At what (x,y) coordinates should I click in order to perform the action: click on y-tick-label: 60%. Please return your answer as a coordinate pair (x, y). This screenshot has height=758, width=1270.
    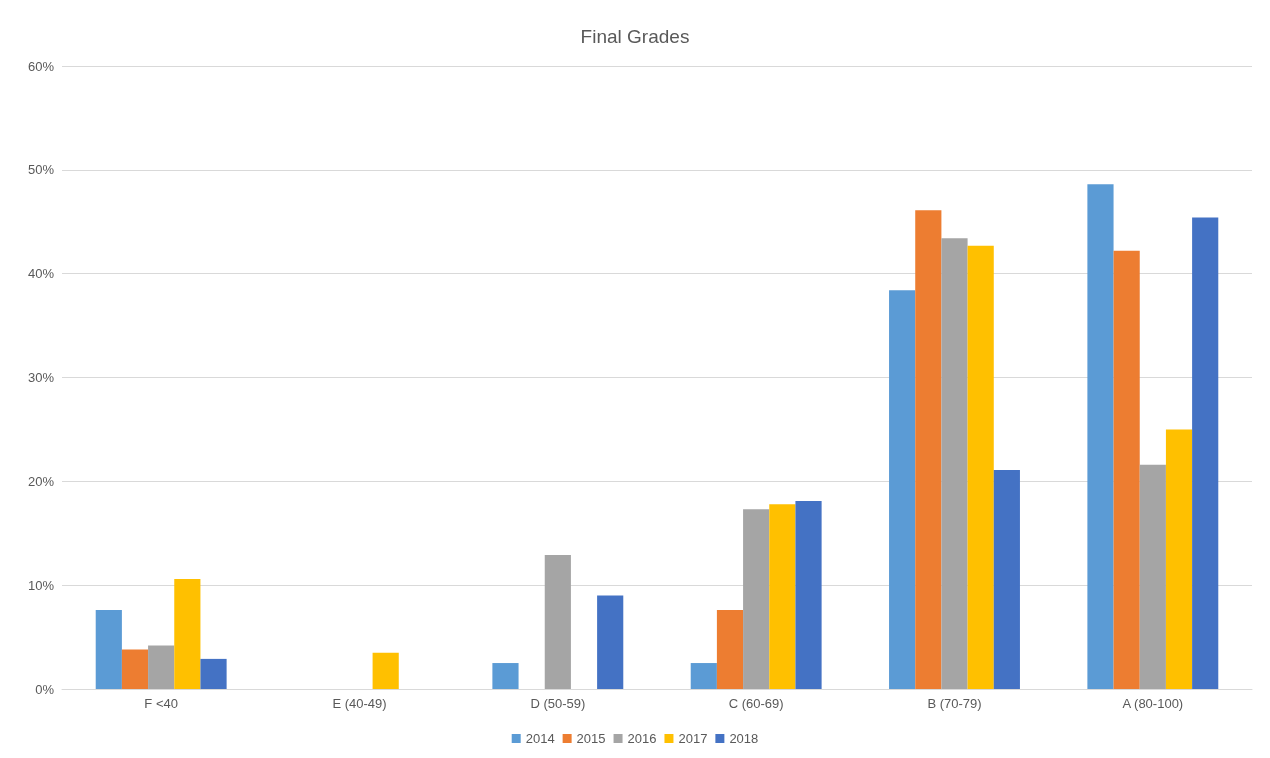
    Looking at the image, I should click on (41, 66).